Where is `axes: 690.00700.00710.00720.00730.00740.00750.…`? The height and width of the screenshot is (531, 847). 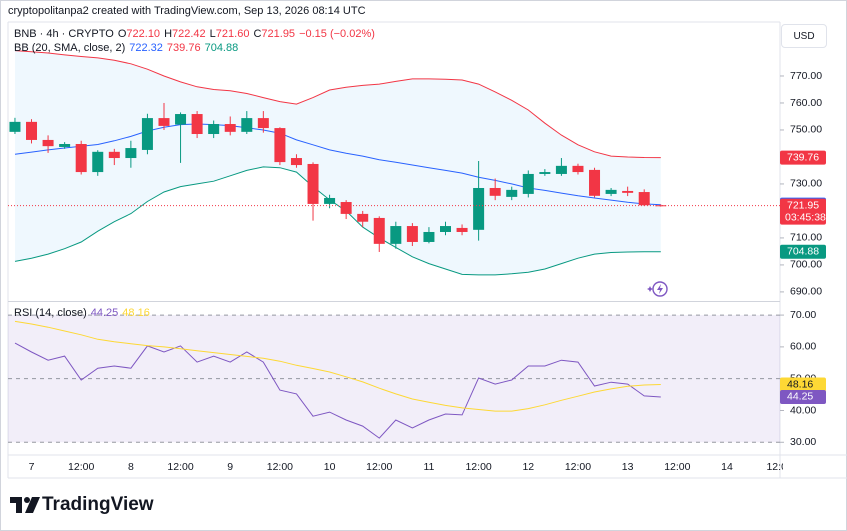 axes: 690.00700.00710.00720.00730.00740.00750.… is located at coordinates (803, 259).